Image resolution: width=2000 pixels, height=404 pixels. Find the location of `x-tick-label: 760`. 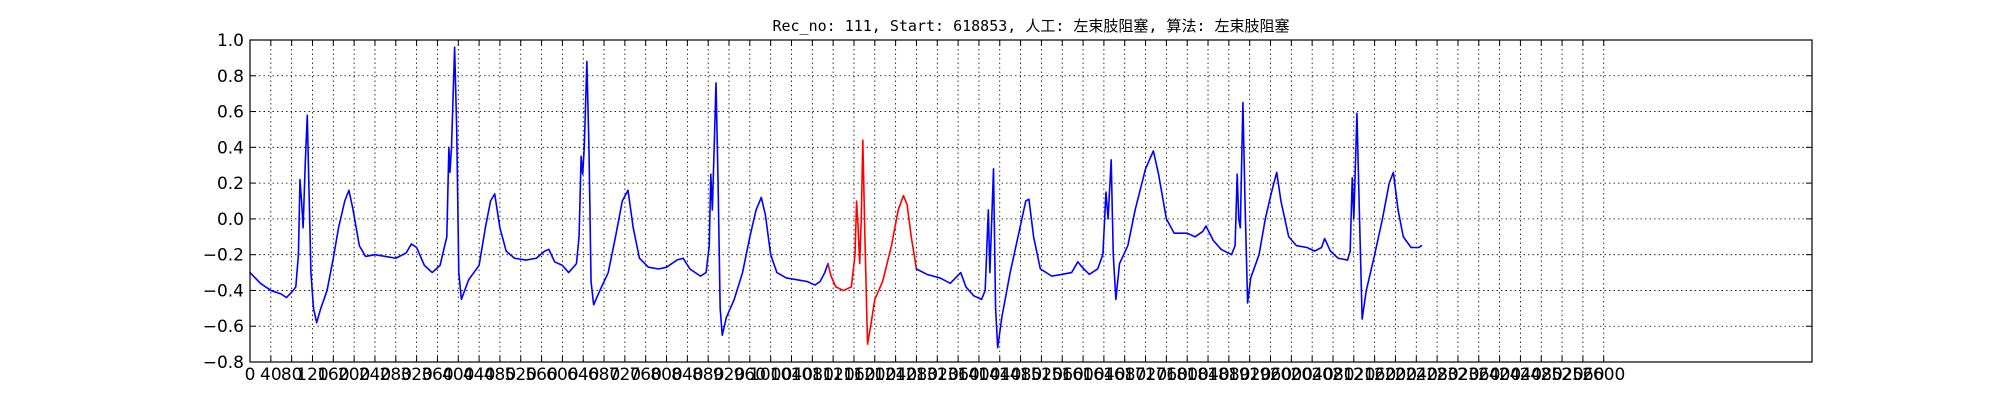

x-tick-label: 760 is located at coordinates (645, 375).